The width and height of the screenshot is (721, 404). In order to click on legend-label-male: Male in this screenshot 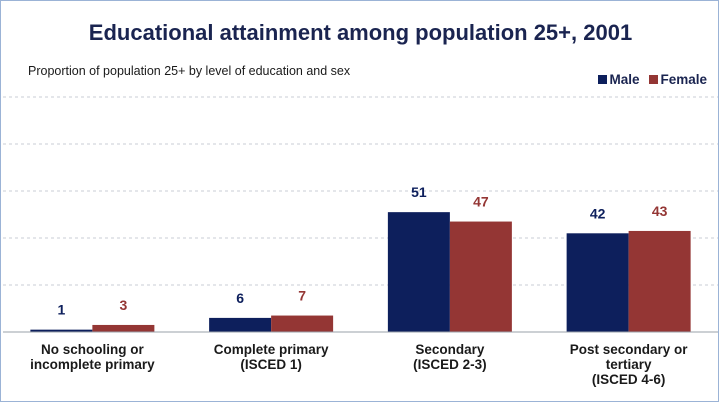, I will do `click(624, 79)`.